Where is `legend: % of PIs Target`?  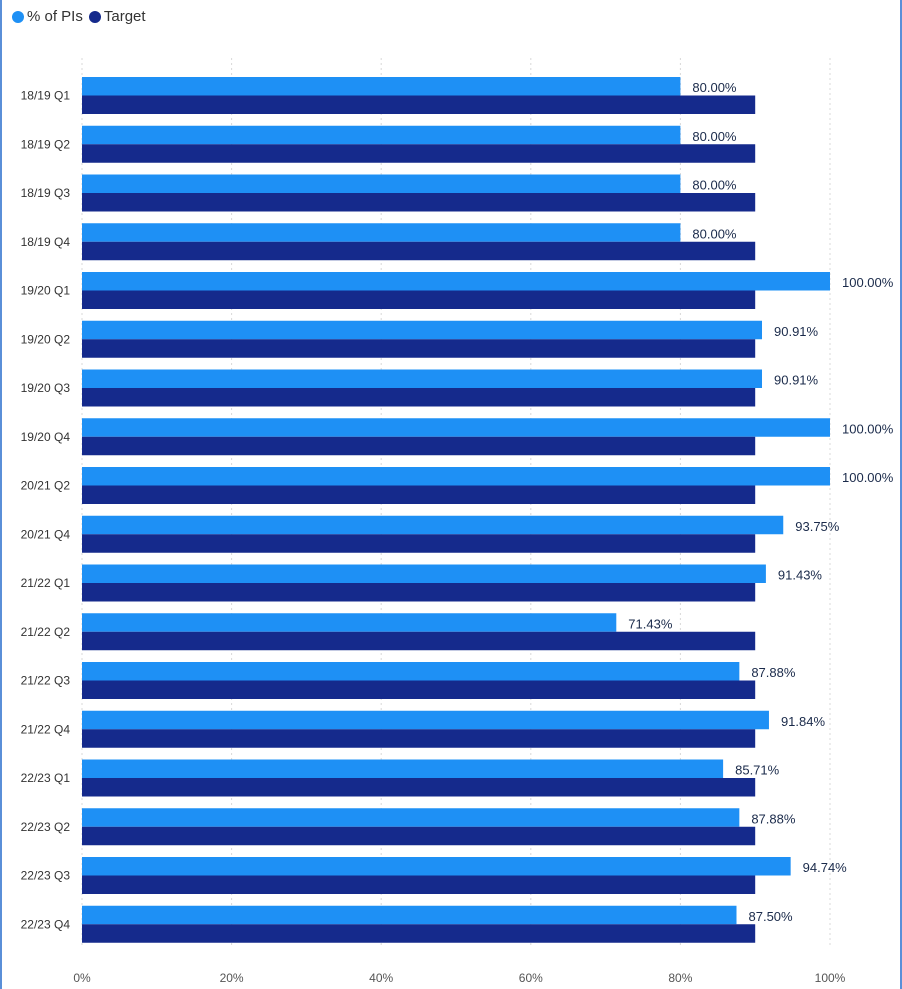 legend: % of PIs Target is located at coordinates (79, 16).